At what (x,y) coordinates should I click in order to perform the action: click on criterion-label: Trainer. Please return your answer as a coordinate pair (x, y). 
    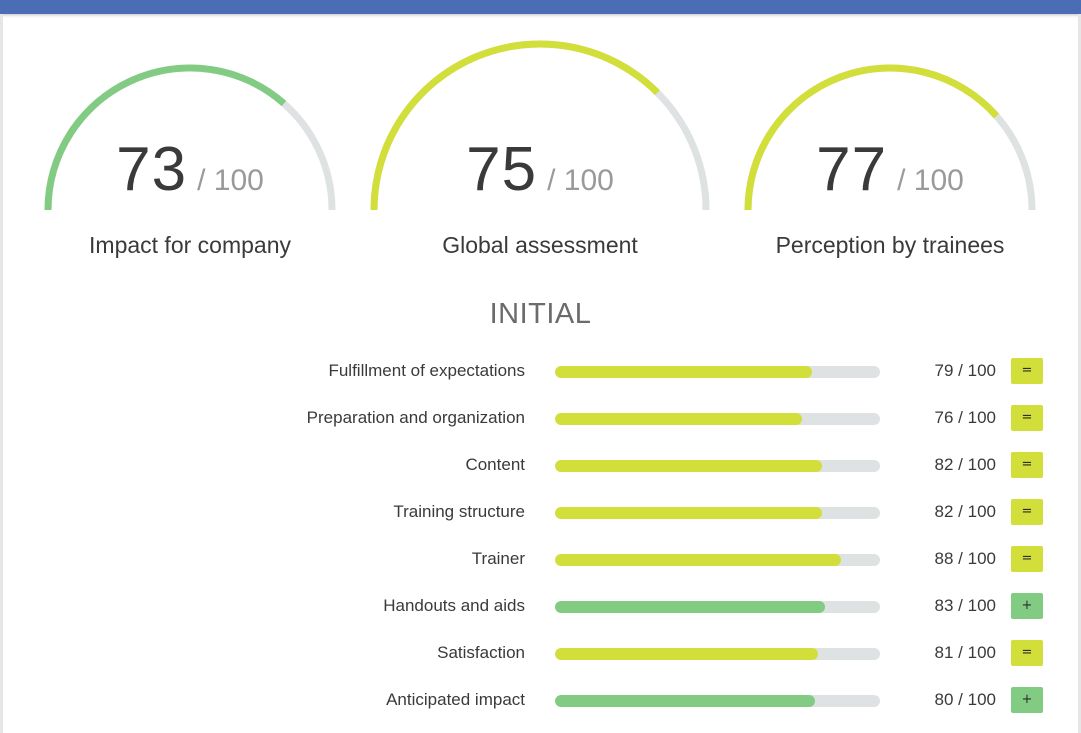
    Looking at the image, I should click on (498, 558).